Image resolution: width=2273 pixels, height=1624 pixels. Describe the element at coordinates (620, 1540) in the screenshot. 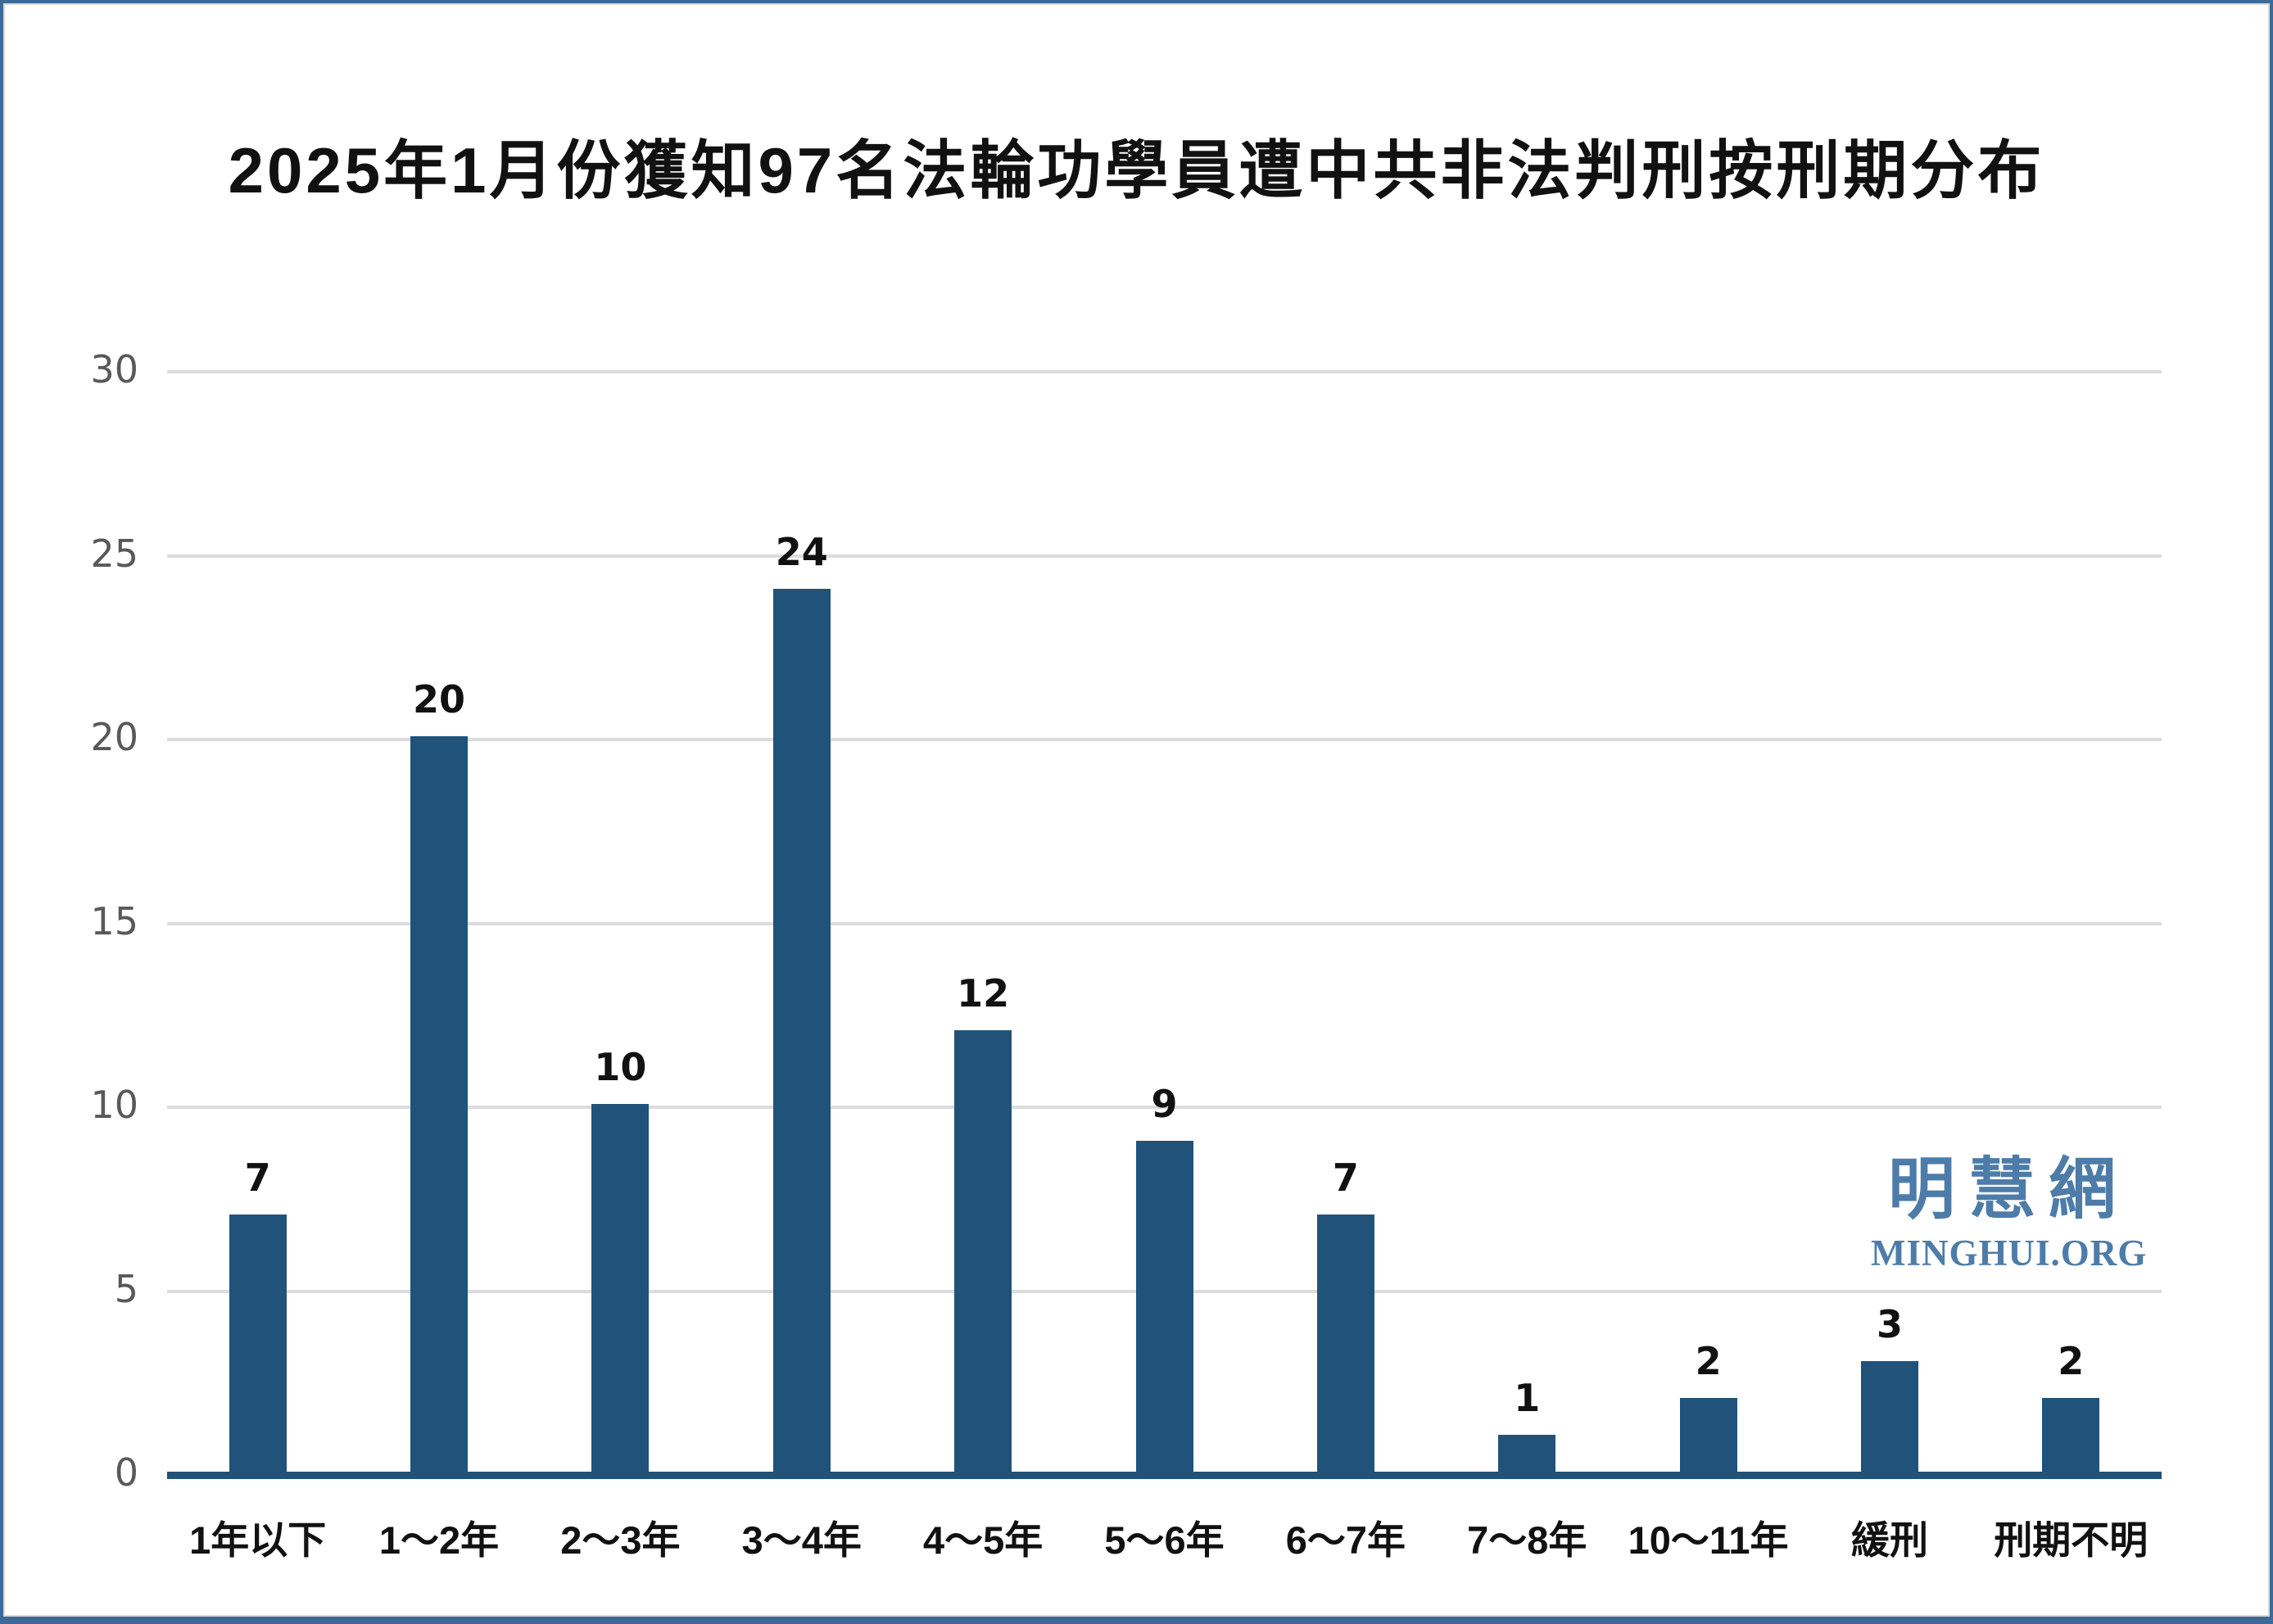

I see `x-axis-tick-label: 2～3年` at that location.